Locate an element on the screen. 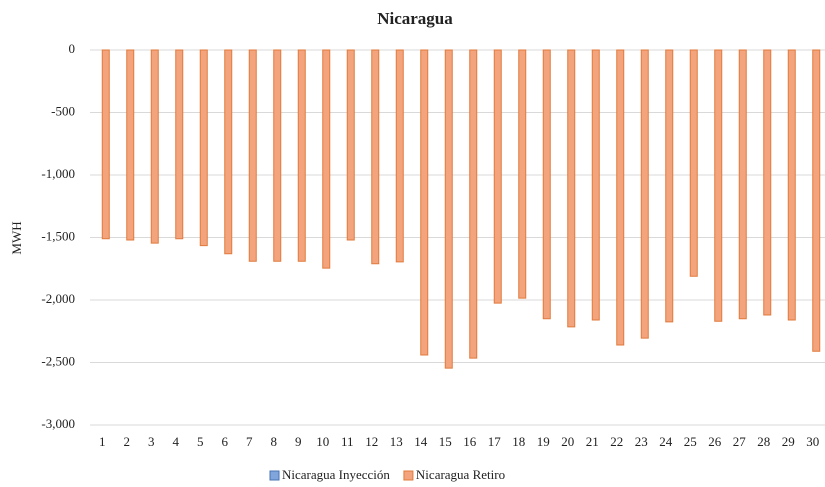 Image resolution: width=825 pixels, height=487 pixels. x-tick-label: 20 is located at coordinates (567, 441).